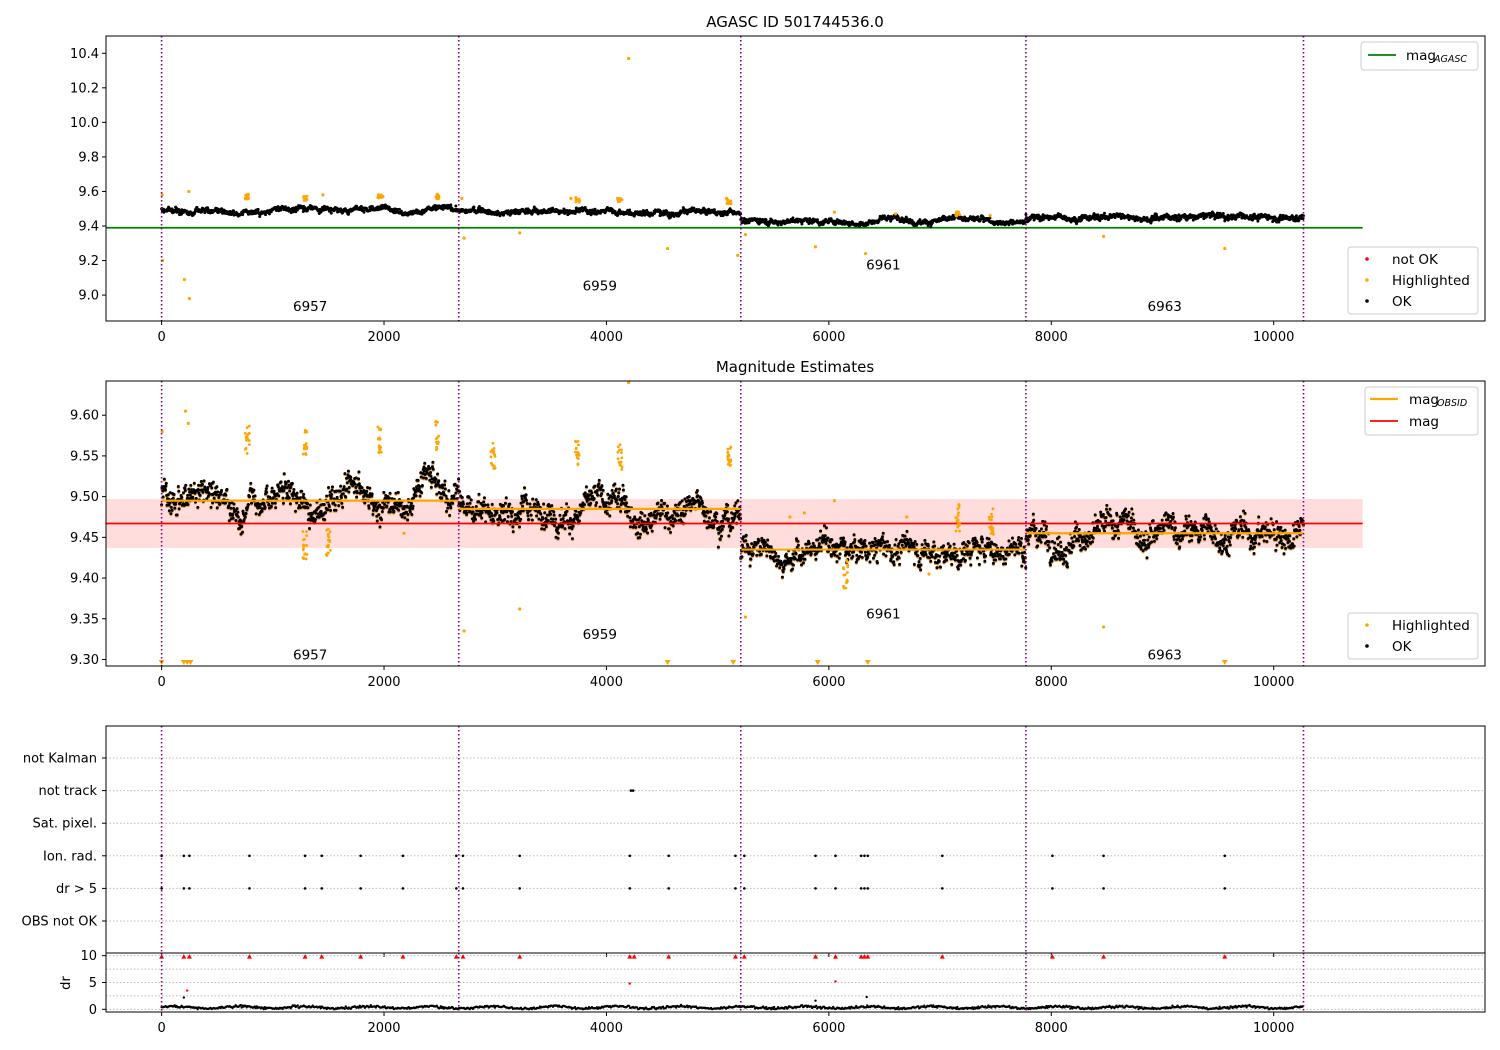 The width and height of the screenshot is (1500, 1050). I want to click on y-tick-label: 10.4, so click(84, 54).